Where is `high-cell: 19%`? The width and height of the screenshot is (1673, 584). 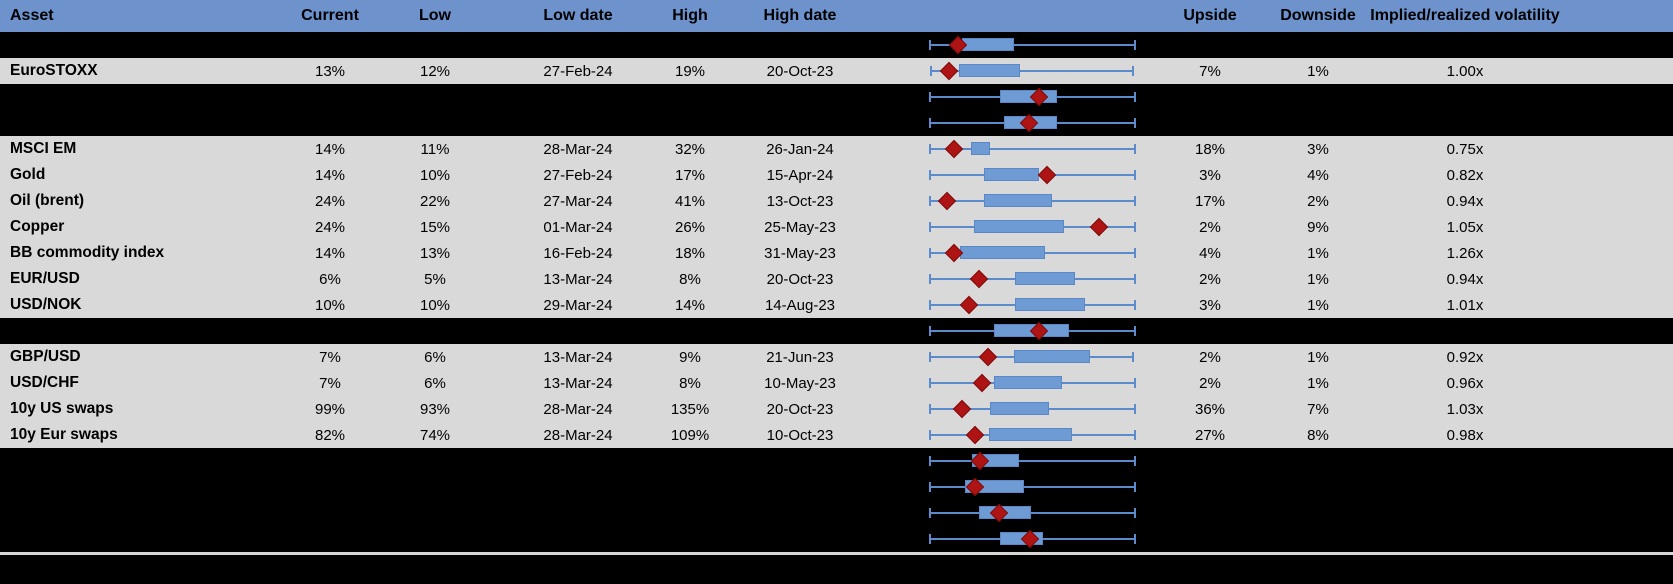
high-cell: 19% is located at coordinates (690, 71).